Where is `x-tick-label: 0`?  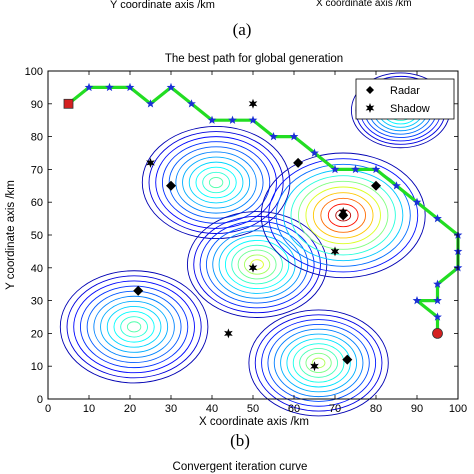 x-tick-label: 0 is located at coordinates (48, 409).